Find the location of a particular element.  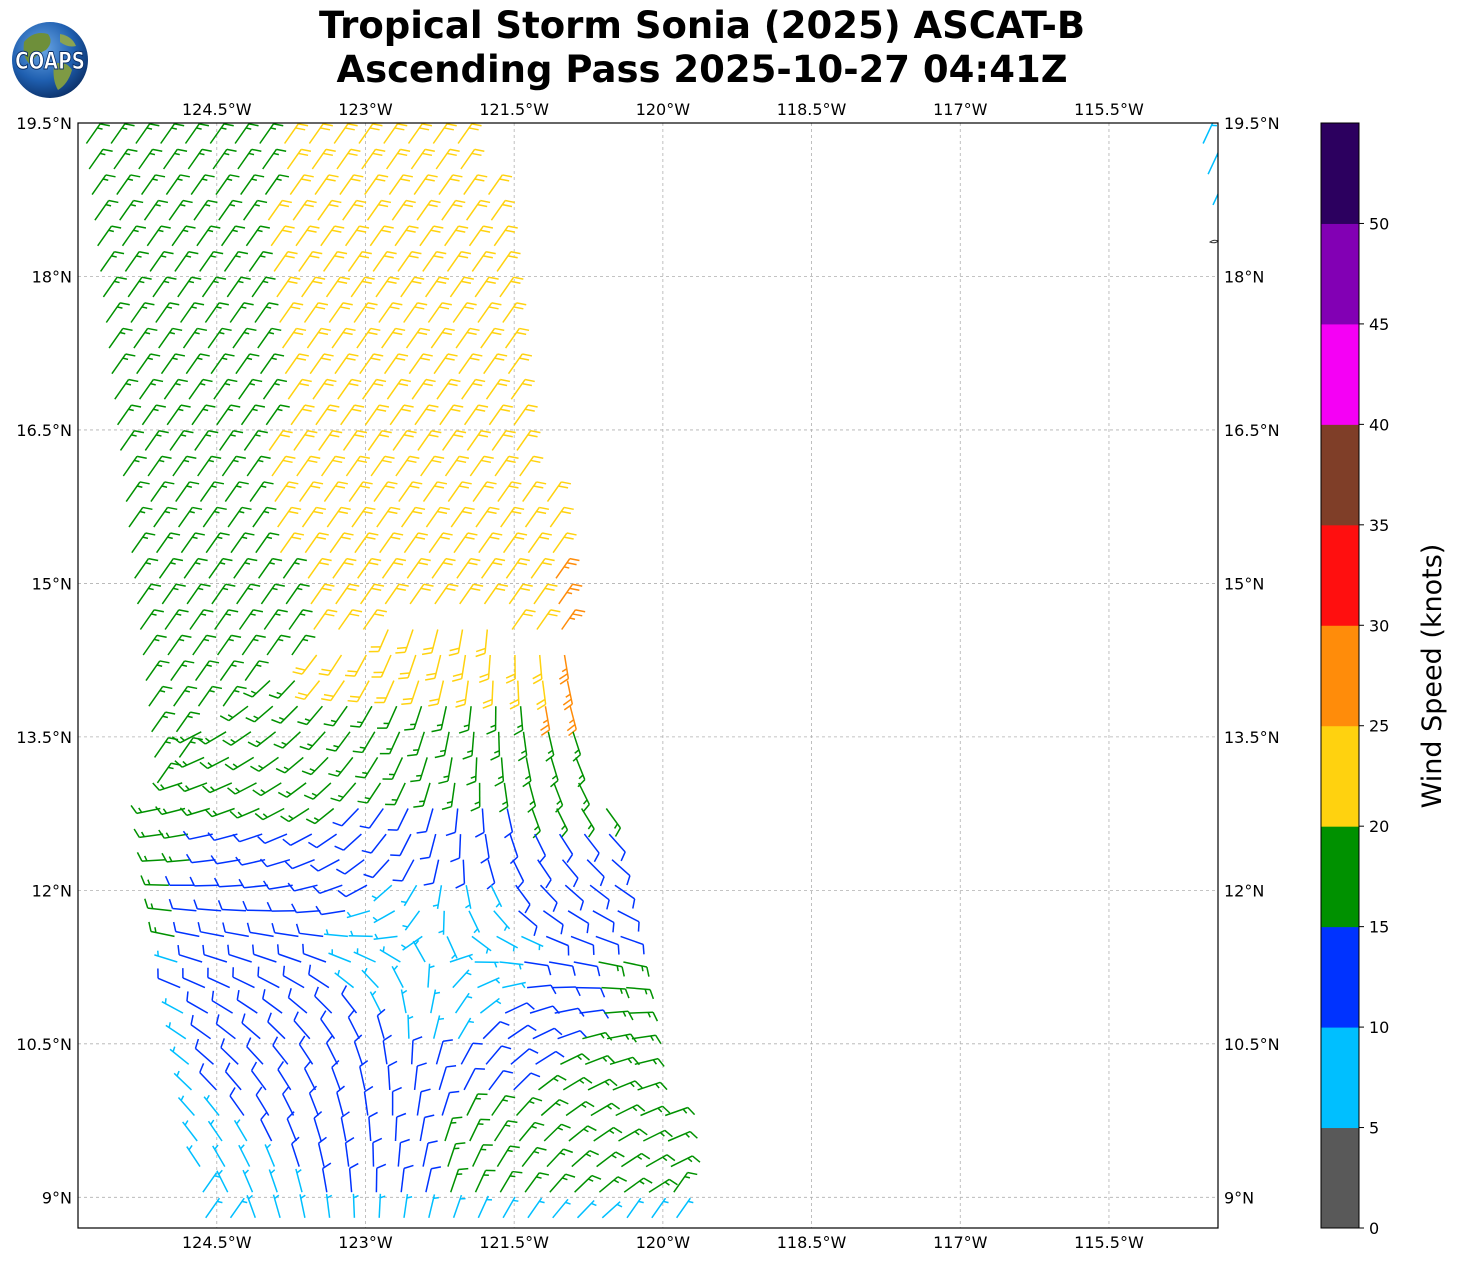

lon-tick-label-bottom: 117°W is located at coordinates (960, 1242).